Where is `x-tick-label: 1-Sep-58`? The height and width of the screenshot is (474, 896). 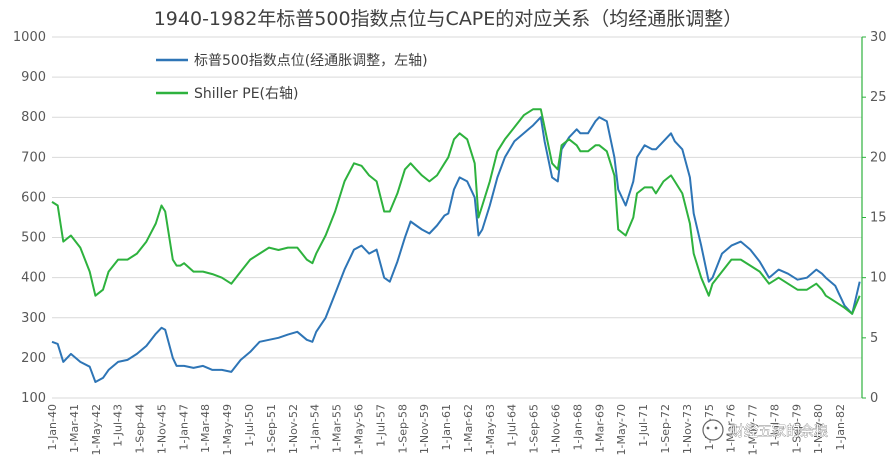
x-tick-label: 1-Sep-58 is located at coordinates (402, 429).